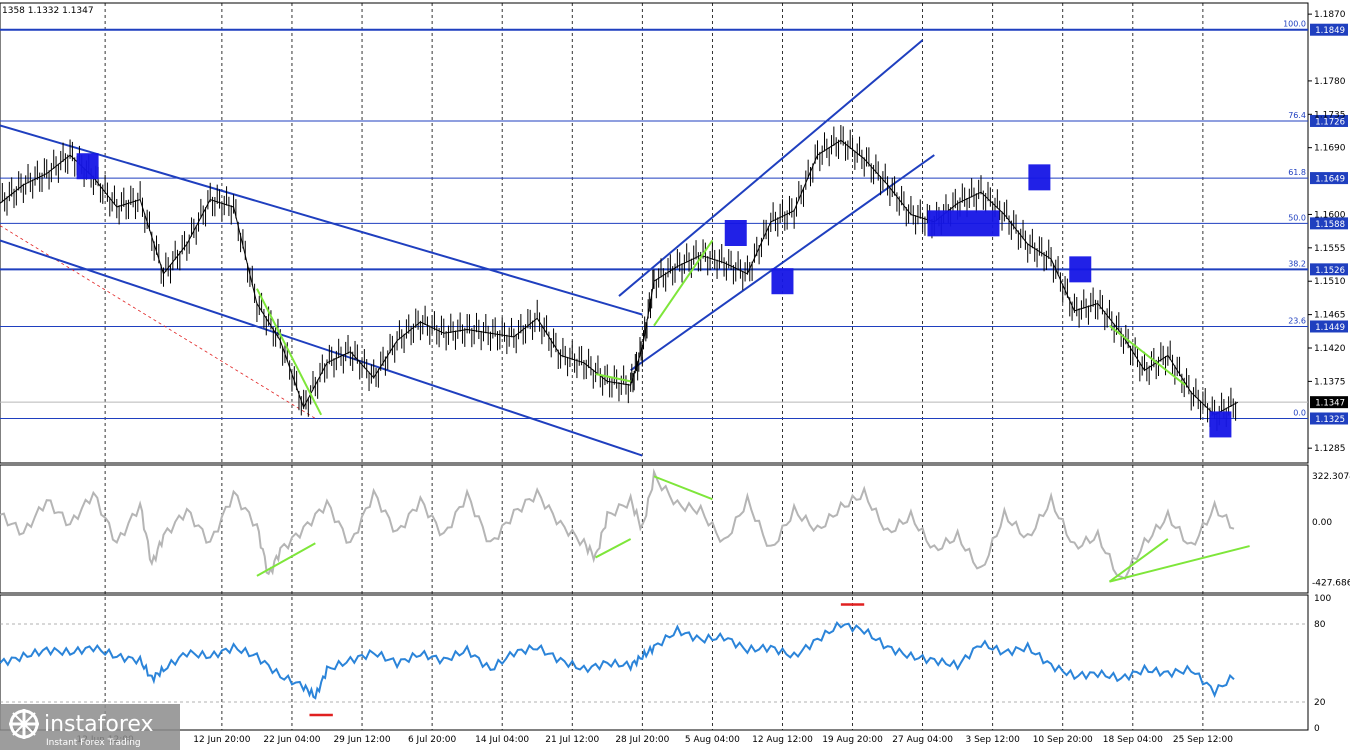  Describe the element at coordinates (1330, 449) in the screenshot. I see `price-y-tick-label: 1.1285` at that location.